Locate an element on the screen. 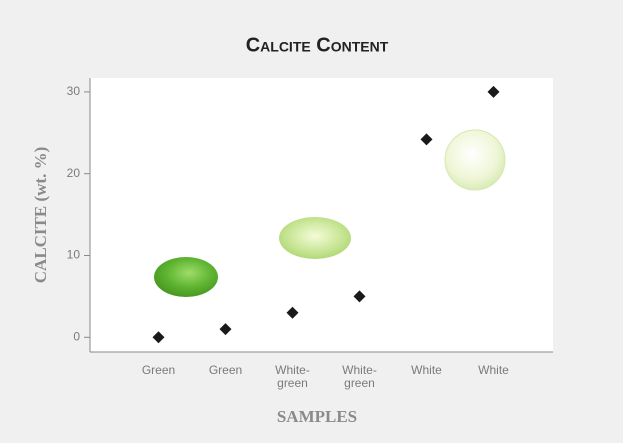 The height and width of the screenshot is (443, 623). gem-white-green is located at coordinates (315, 238).